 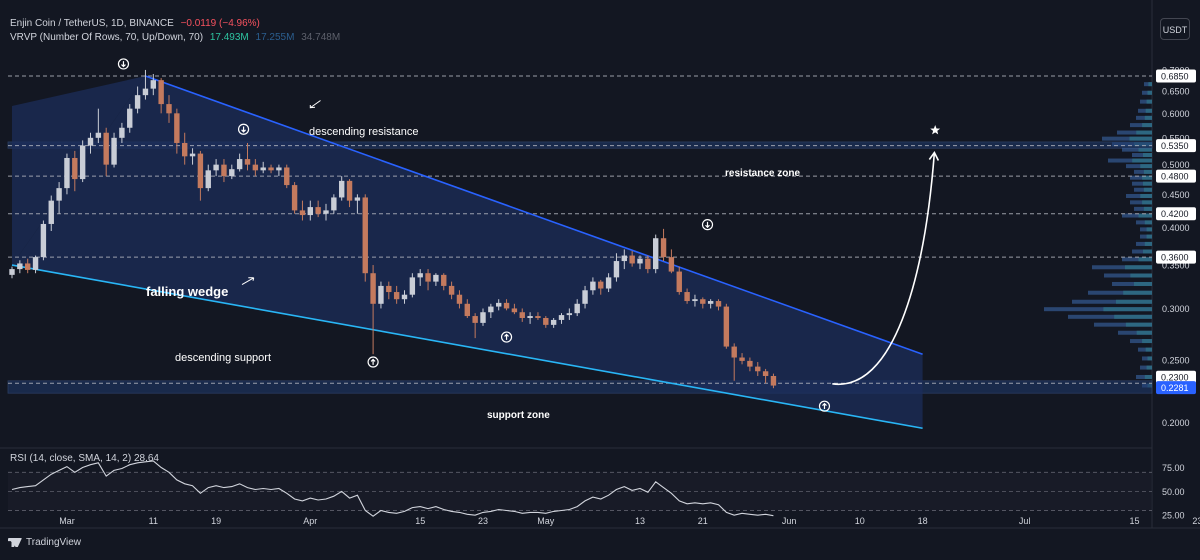 I want to click on price-tick-label: 0.3500, so click(x=1176, y=266).